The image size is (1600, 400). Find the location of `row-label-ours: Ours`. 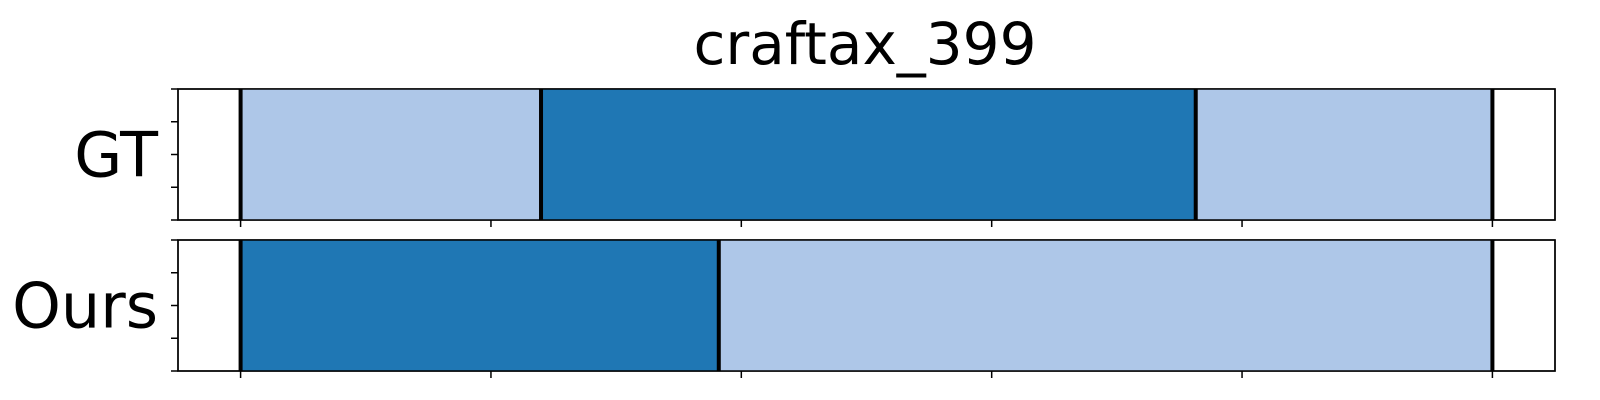

row-label-ours: Ours is located at coordinates (85, 306).